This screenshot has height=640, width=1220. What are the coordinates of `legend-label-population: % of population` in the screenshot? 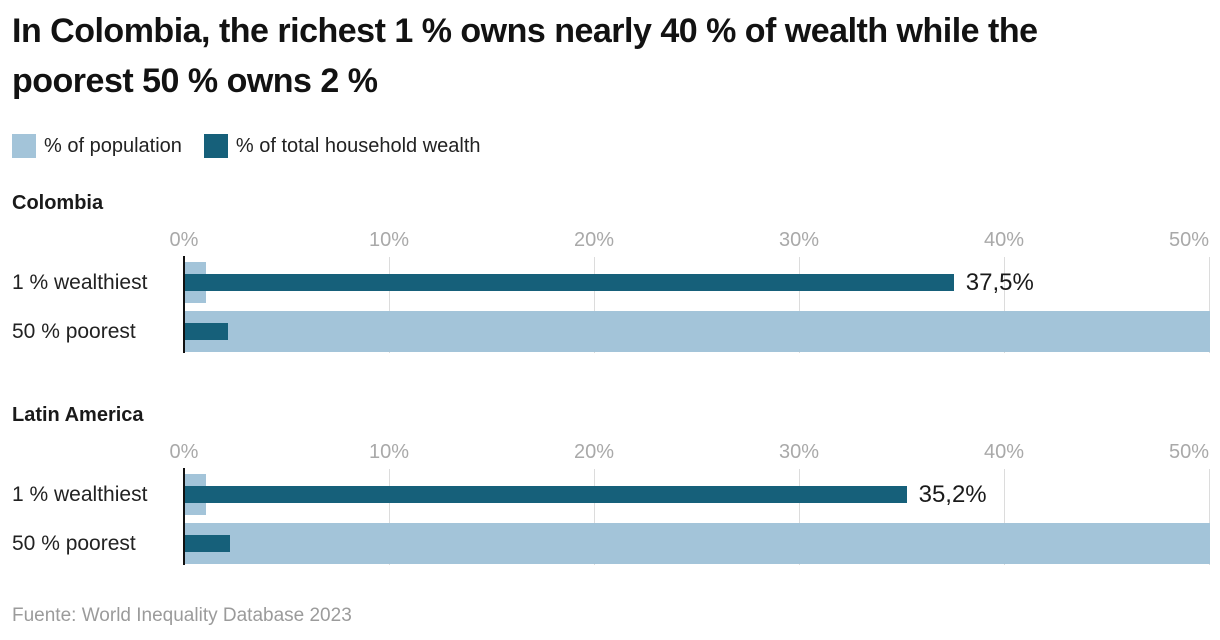 It's located at (113, 145).